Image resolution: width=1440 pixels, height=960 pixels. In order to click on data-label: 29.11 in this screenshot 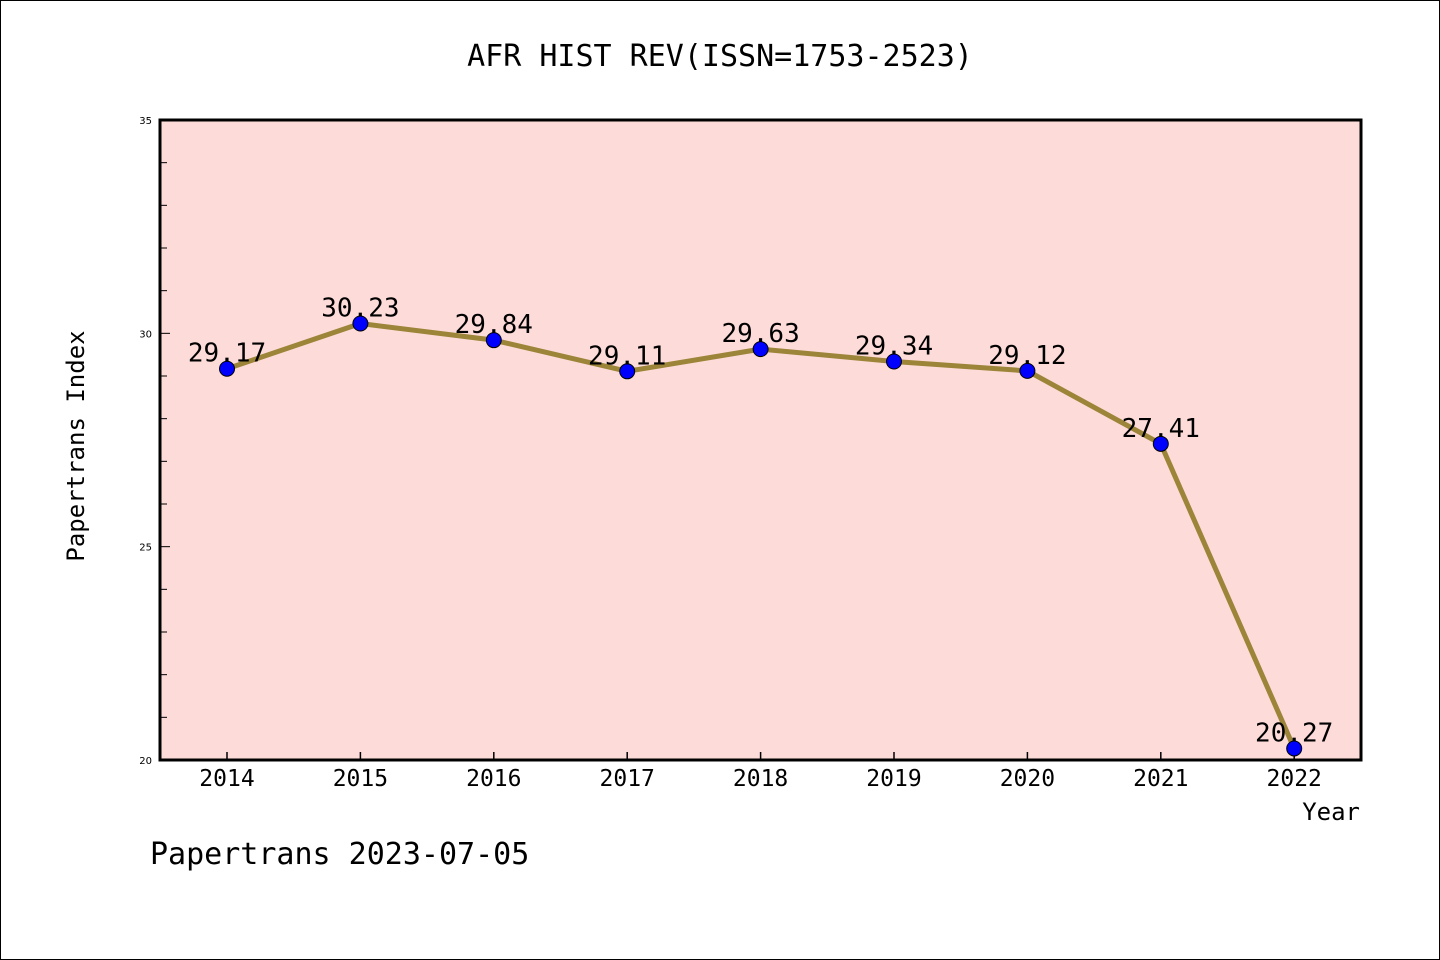, I will do `click(627, 356)`.